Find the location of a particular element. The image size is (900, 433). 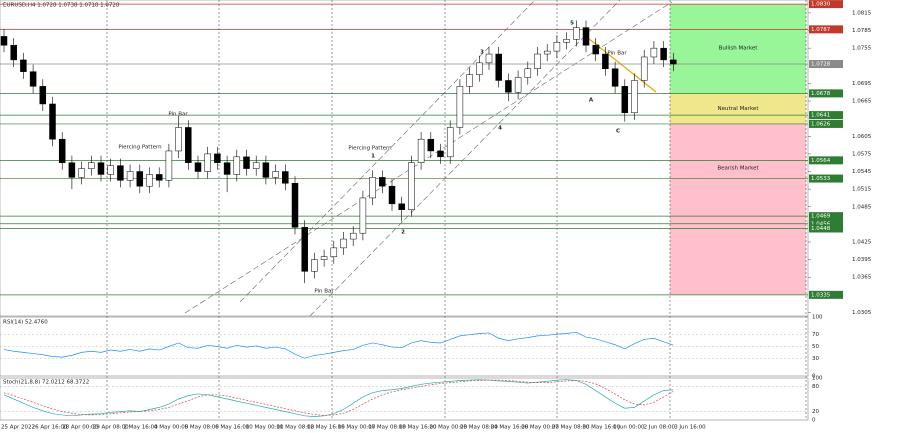

y-tick-label: 1.0515 is located at coordinates (862, 190).